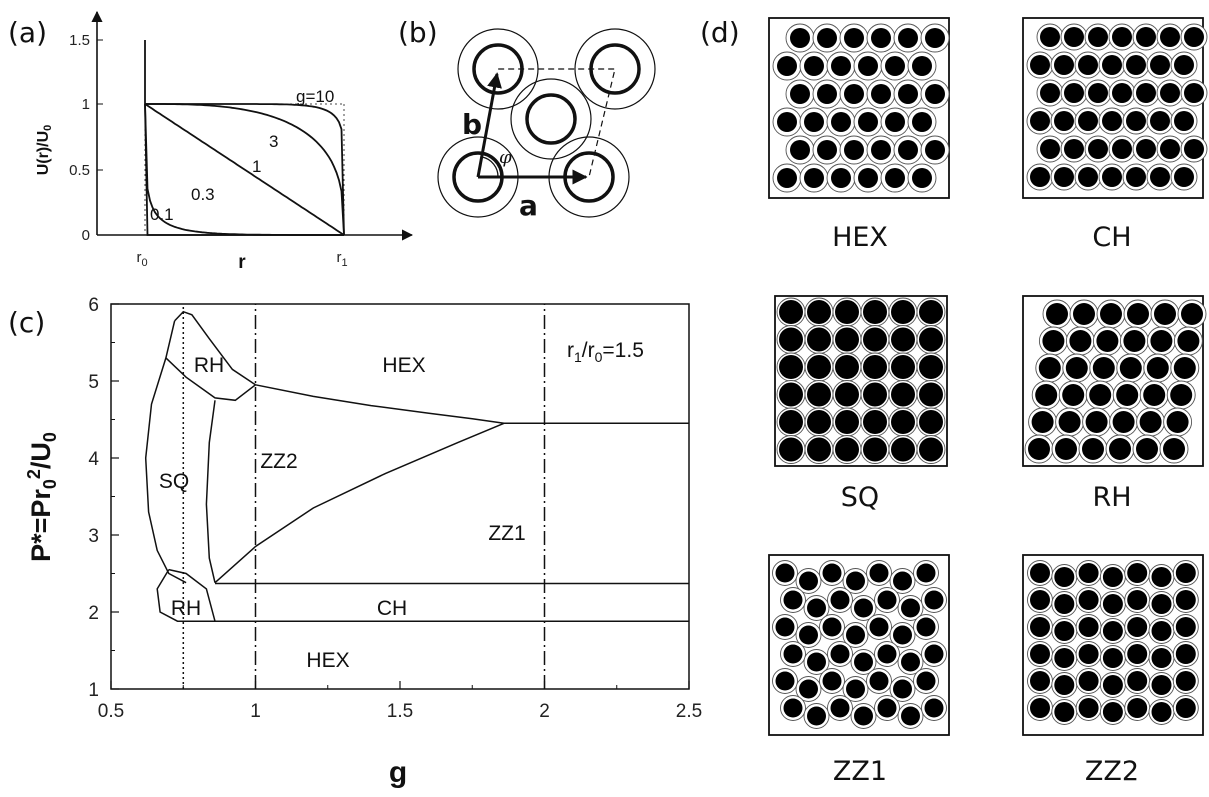 The image size is (1209, 797). What do you see at coordinates (528, 205) in the screenshot?
I see `vector-a-label: a` at bounding box center [528, 205].